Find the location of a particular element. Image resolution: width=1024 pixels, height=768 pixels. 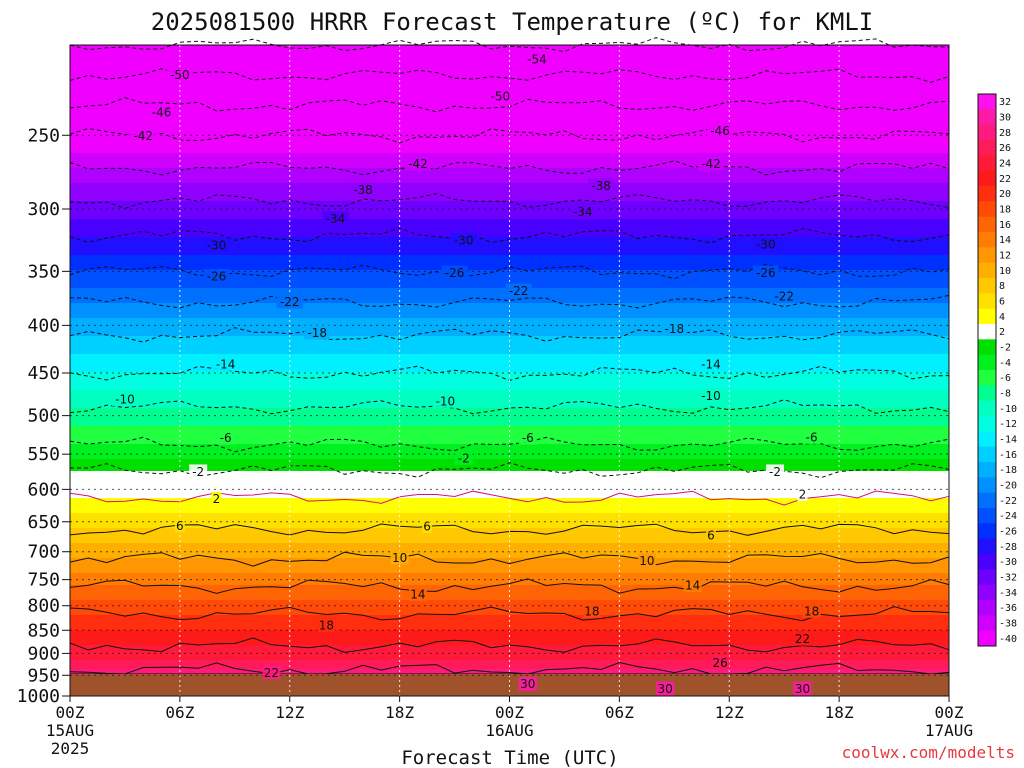

y-tick-label: 900 is located at coordinates (43, 653).